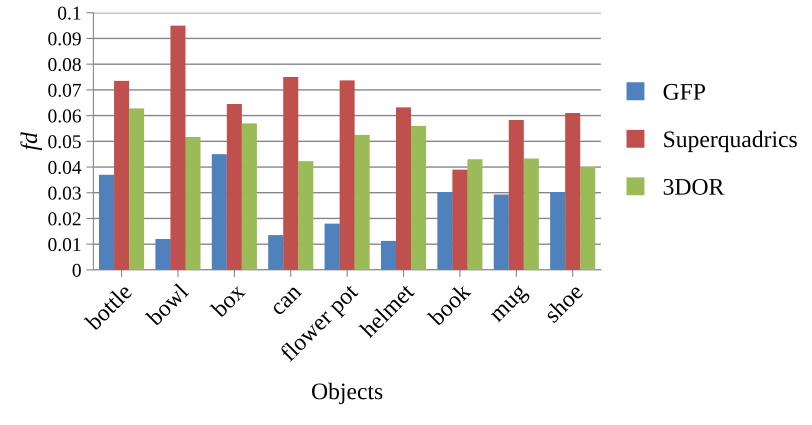 This screenshot has height=425, width=812. I want to click on y-tick-label: 0.07, so click(65, 90).